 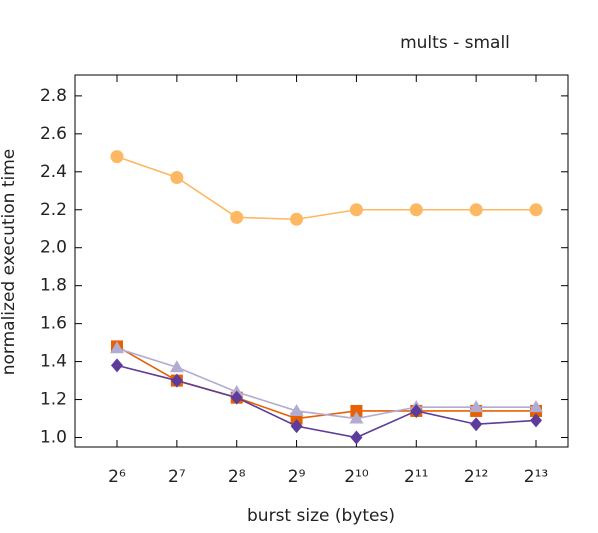 I want to click on x-tick-label: 2⁹, so click(x=297, y=477).